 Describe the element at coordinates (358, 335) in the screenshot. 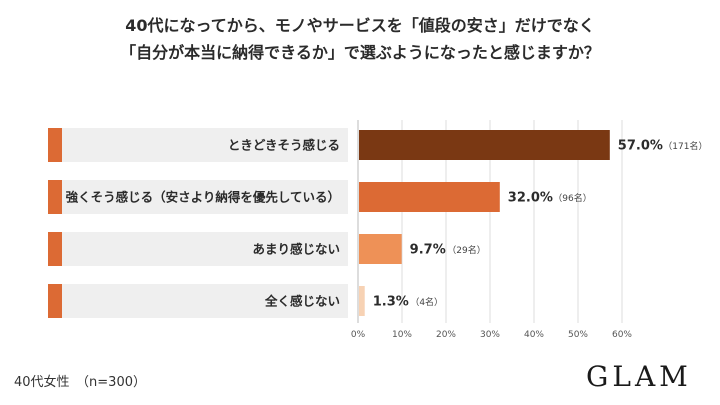

I see `x-tick-label: 0%` at that location.